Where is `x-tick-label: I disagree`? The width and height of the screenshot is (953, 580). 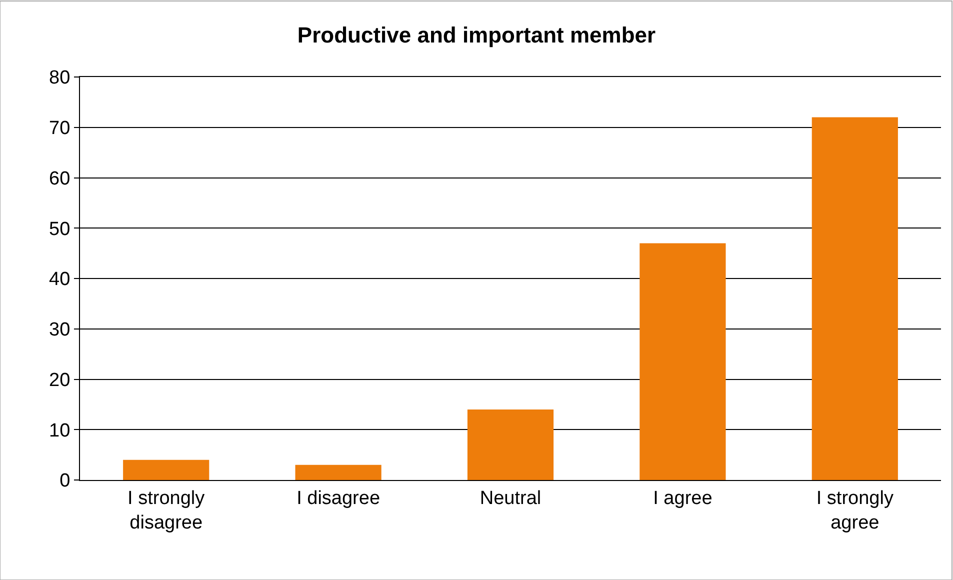
x-tick-label: I disagree is located at coordinates (338, 498).